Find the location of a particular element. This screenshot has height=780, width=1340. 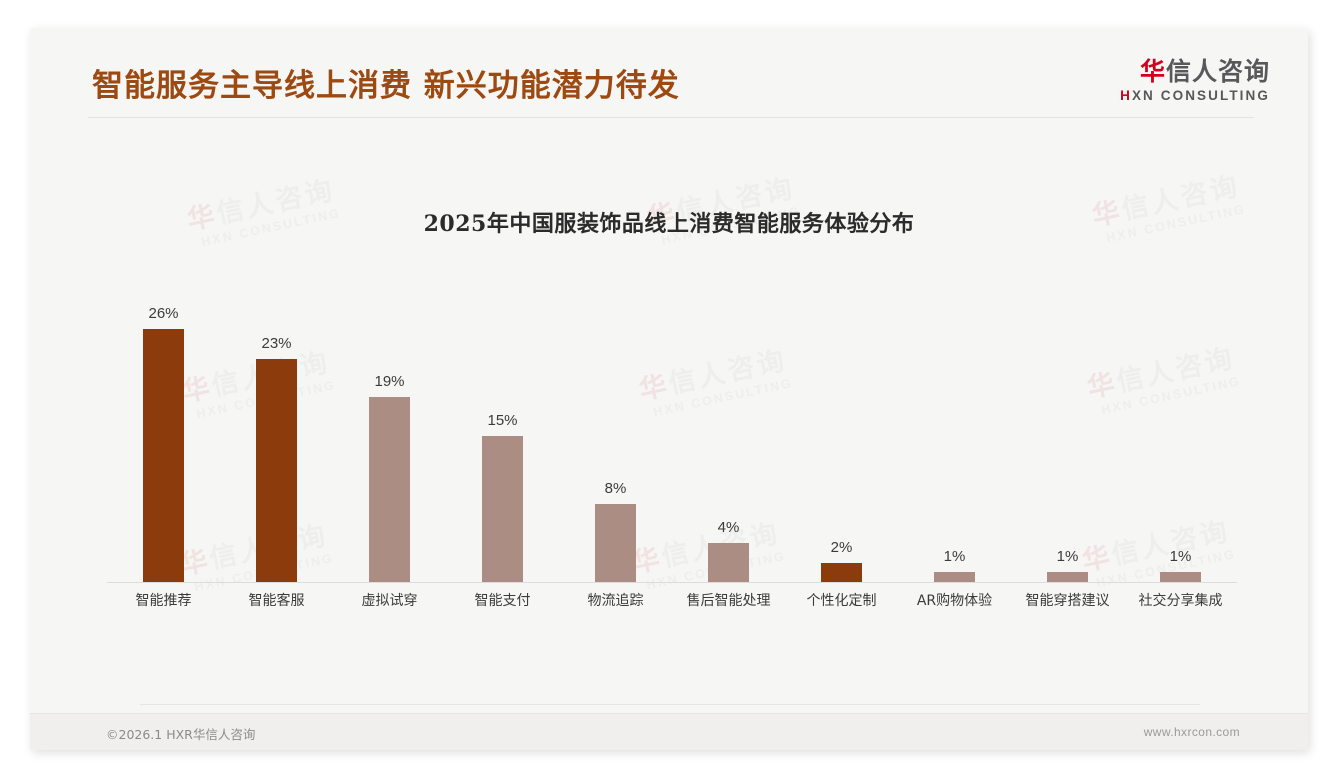

bar-value-label: 8% is located at coordinates (615, 489).